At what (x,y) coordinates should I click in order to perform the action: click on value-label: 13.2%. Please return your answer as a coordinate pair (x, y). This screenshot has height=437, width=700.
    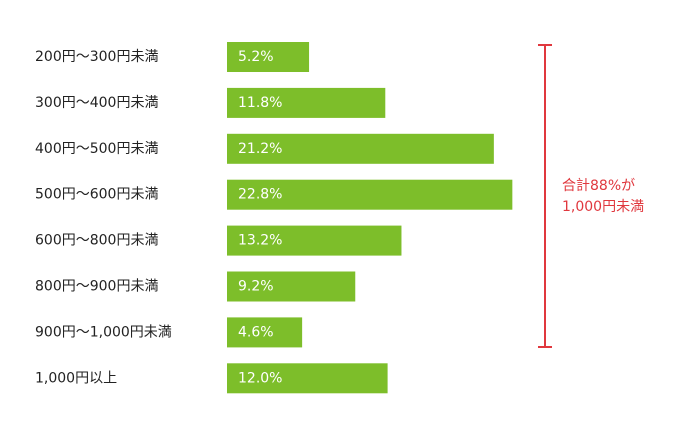
    Looking at the image, I should click on (260, 241).